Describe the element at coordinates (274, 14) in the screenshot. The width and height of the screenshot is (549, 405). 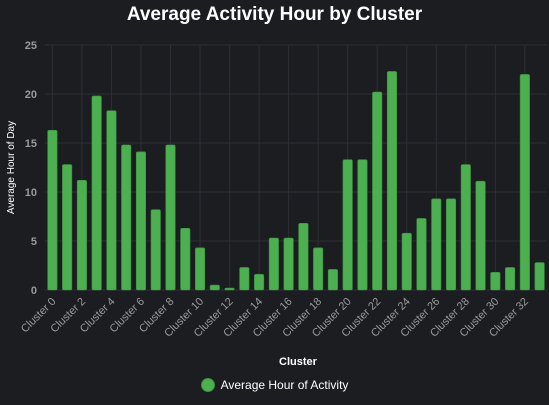
I see `chart-title: Average Activity Hour by Cluster` at that location.